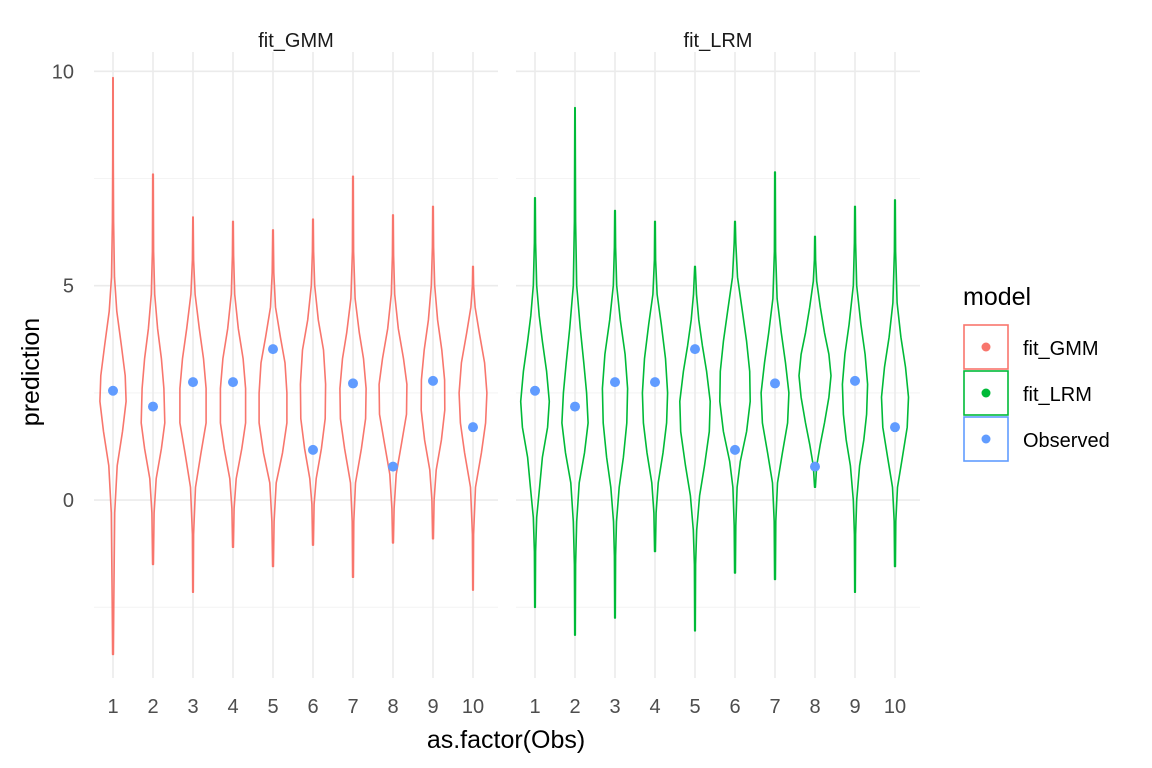 The height and width of the screenshot is (768, 1152). Describe the element at coordinates (718, 41) in the screenshot. I see `panel-title: fit_LRM` at that location.